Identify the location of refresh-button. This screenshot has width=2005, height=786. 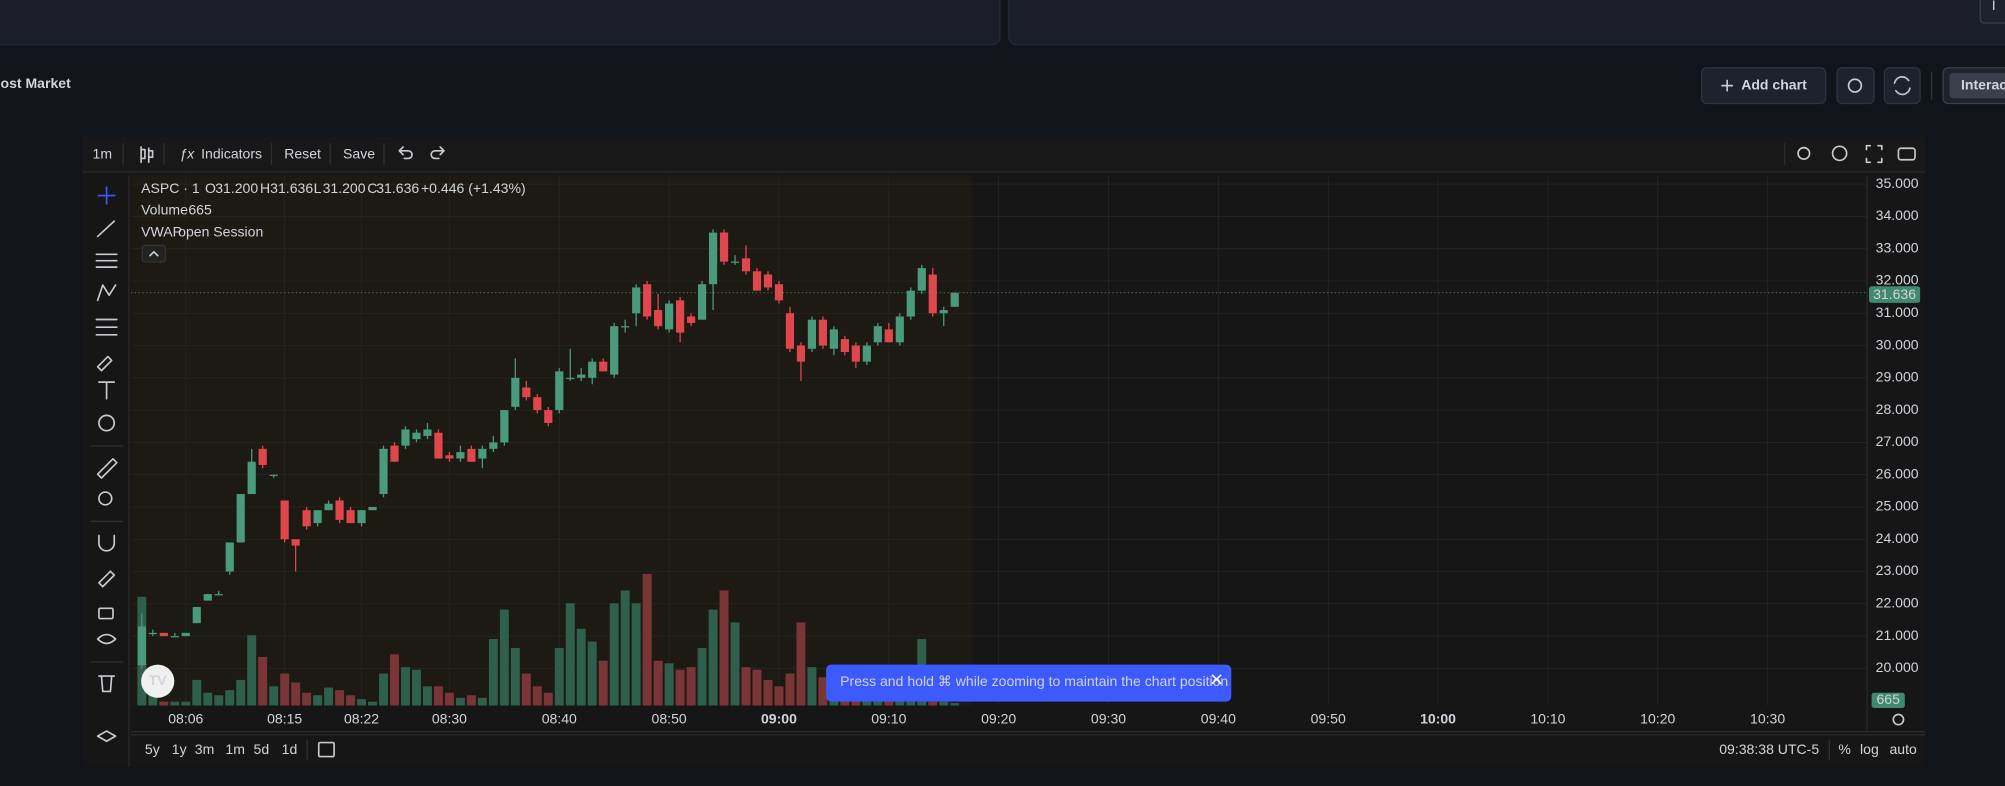
(1902, 86).